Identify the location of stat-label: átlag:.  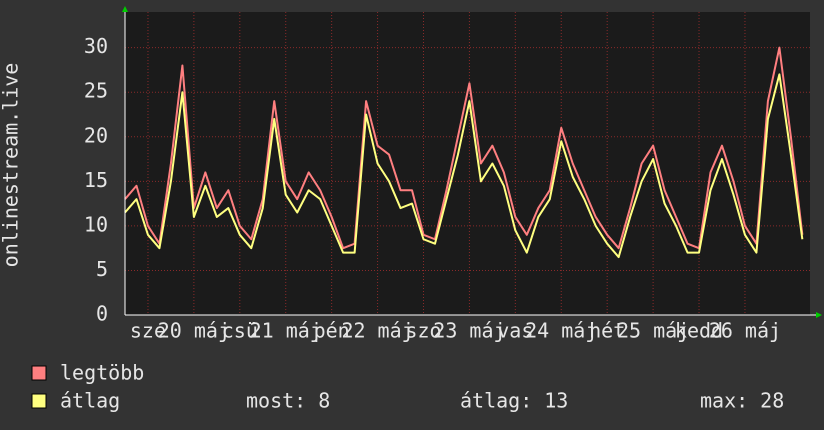
(496, 401).